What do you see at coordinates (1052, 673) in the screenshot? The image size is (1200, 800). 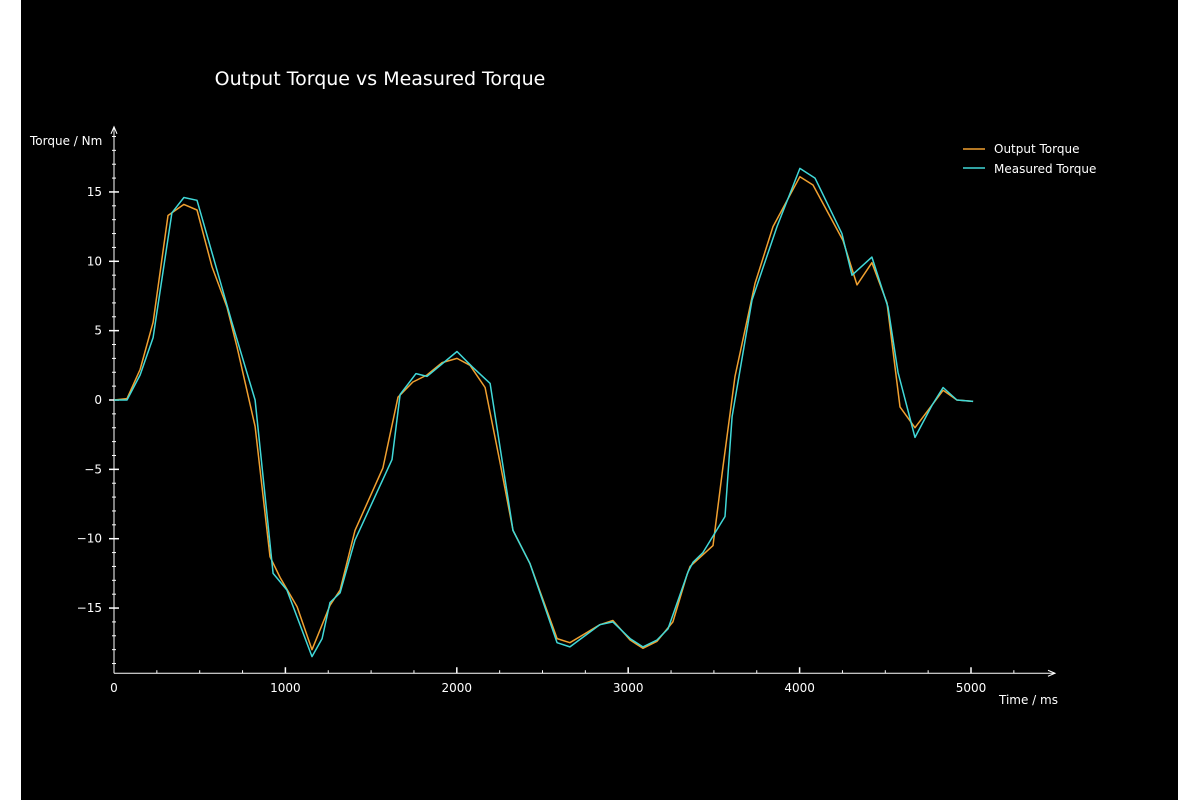 I see `x-axis-arrow` at bounding box center [1052, 673].